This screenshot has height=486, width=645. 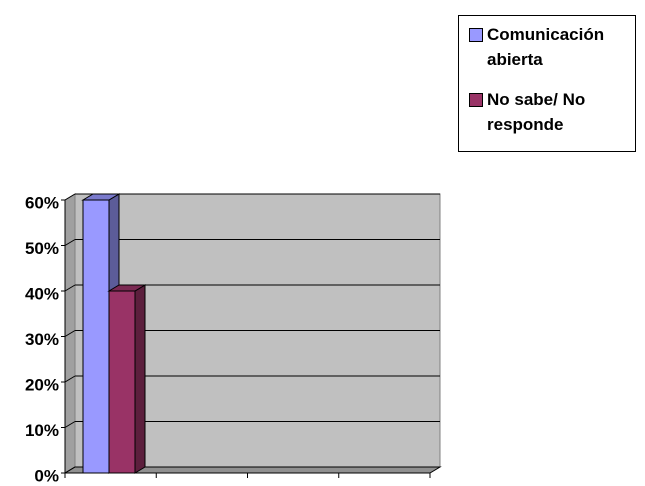 I want to click on bar-side, so click(x=140, y=379).